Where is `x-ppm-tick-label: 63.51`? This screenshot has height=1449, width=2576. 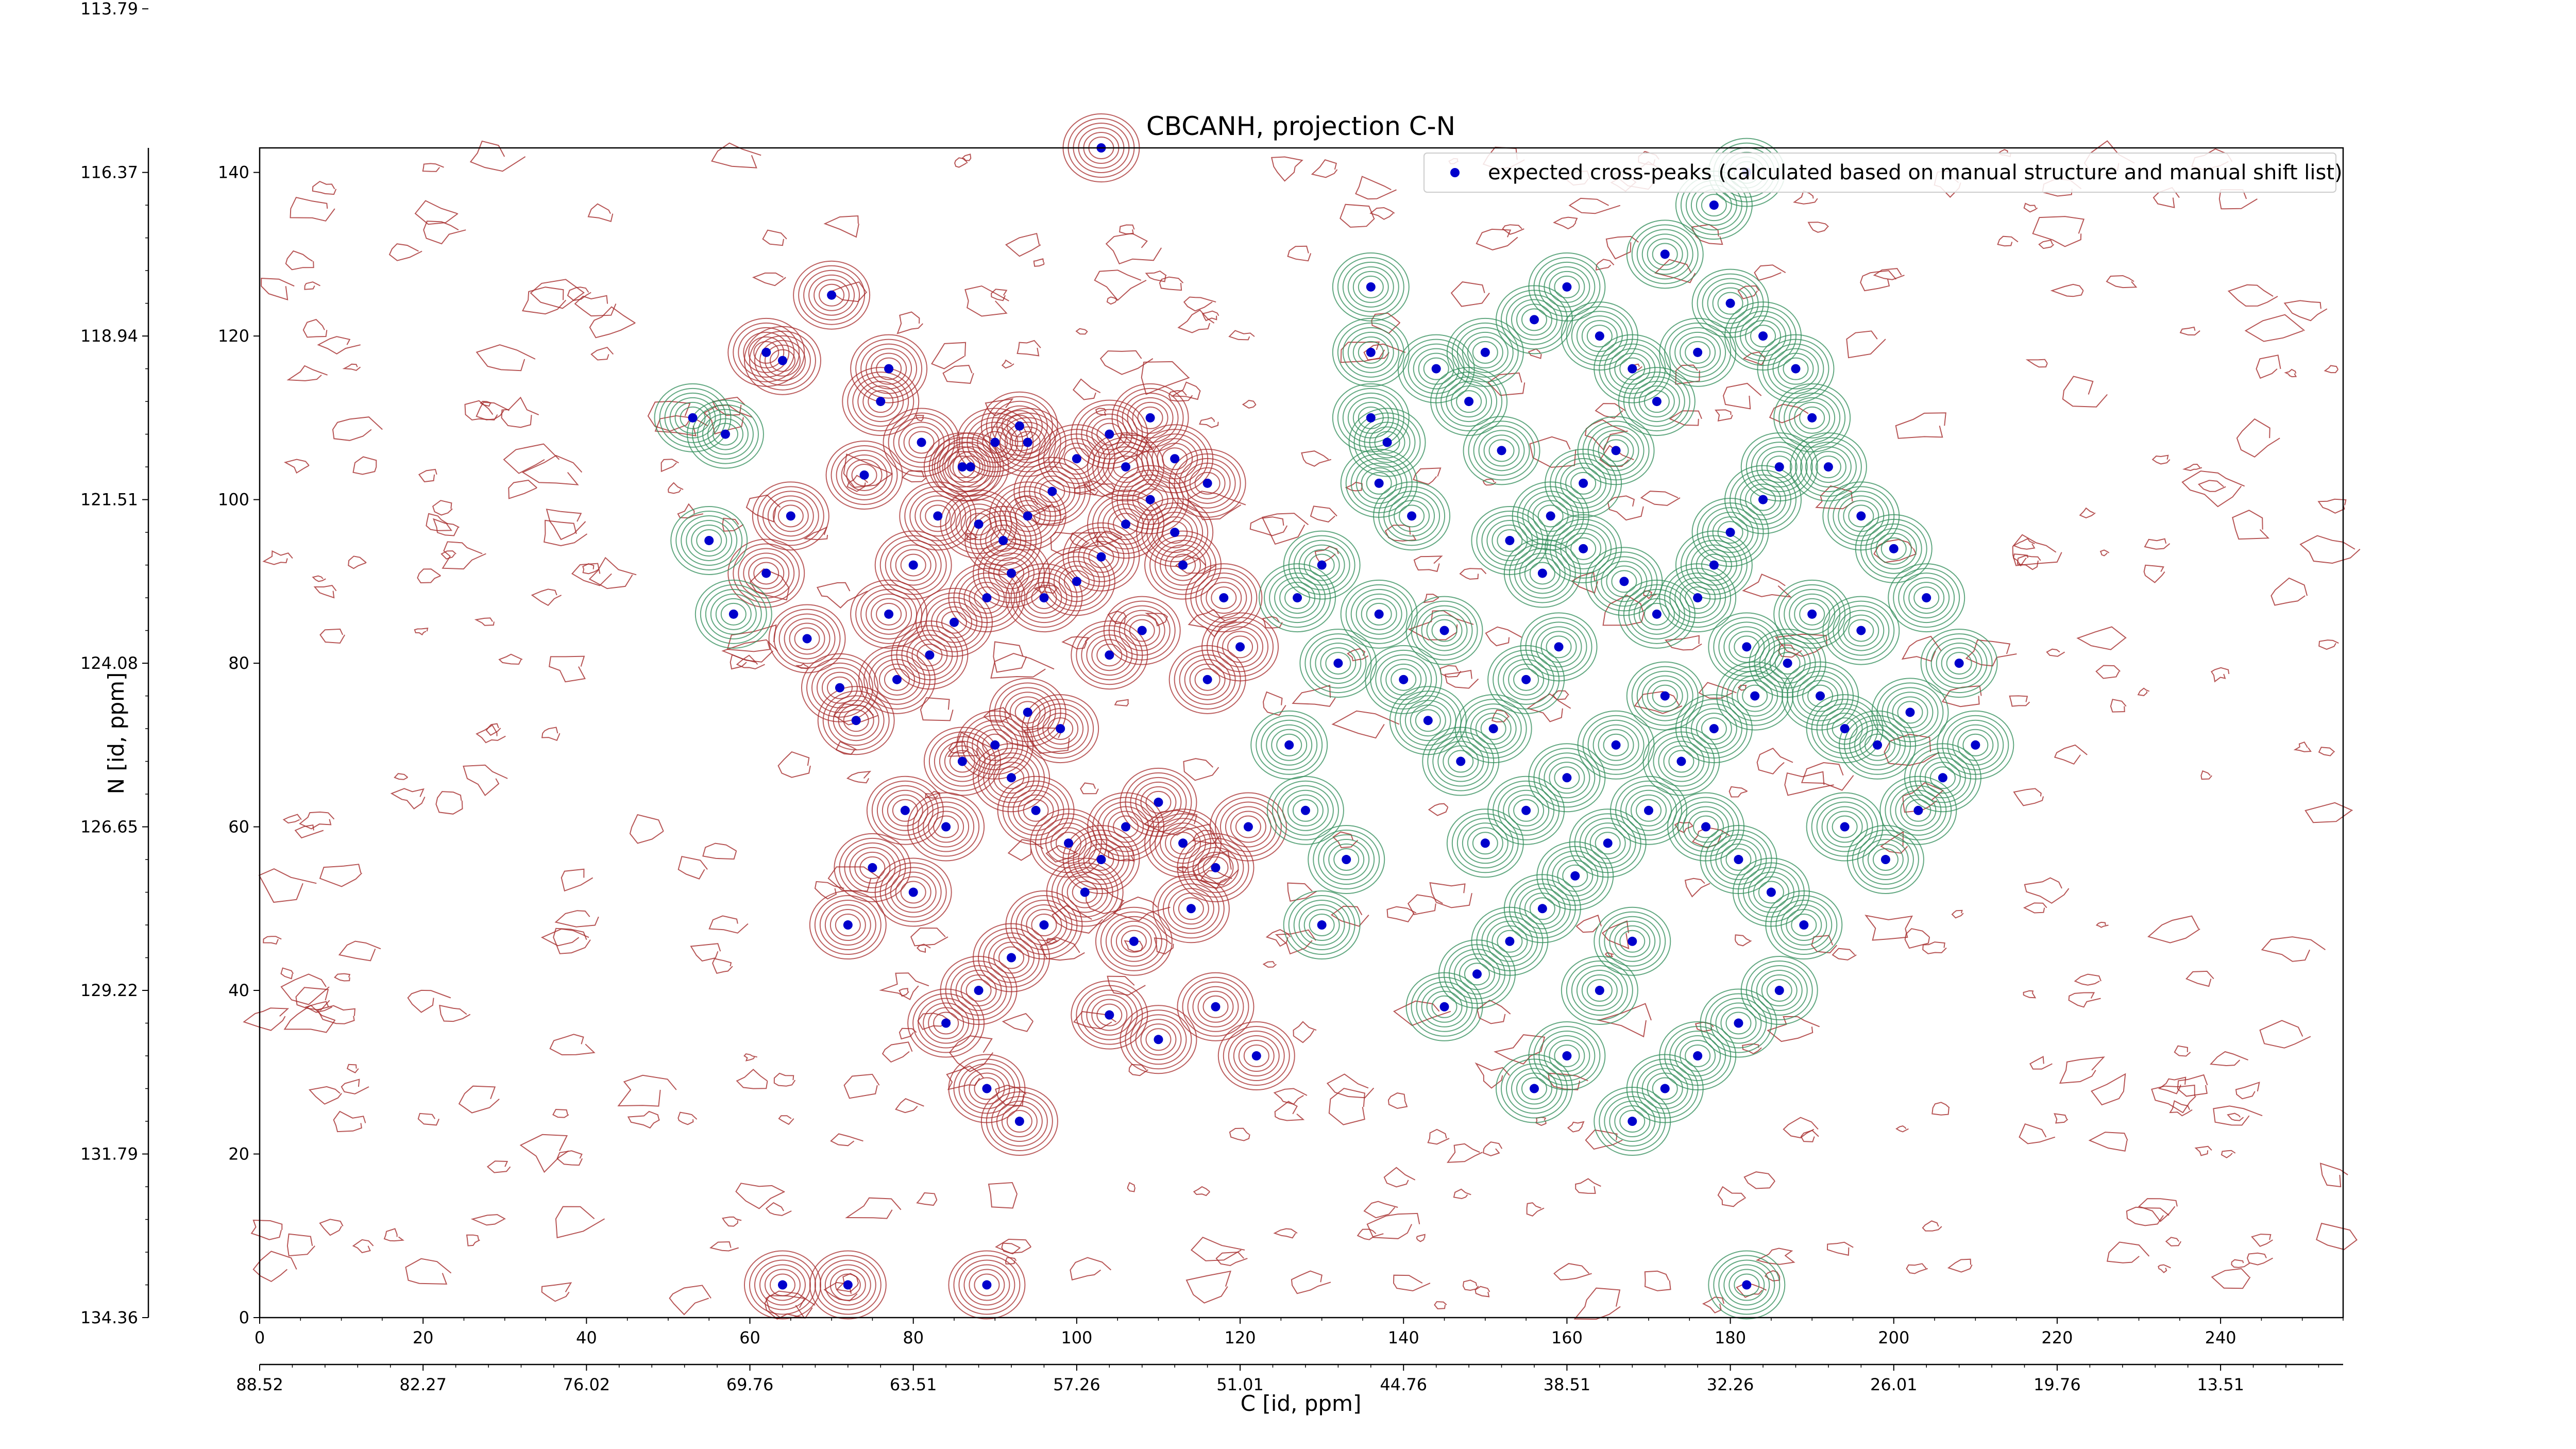 x-ppm-tick-label: 63.51 is located at coordinates (913, 1384).